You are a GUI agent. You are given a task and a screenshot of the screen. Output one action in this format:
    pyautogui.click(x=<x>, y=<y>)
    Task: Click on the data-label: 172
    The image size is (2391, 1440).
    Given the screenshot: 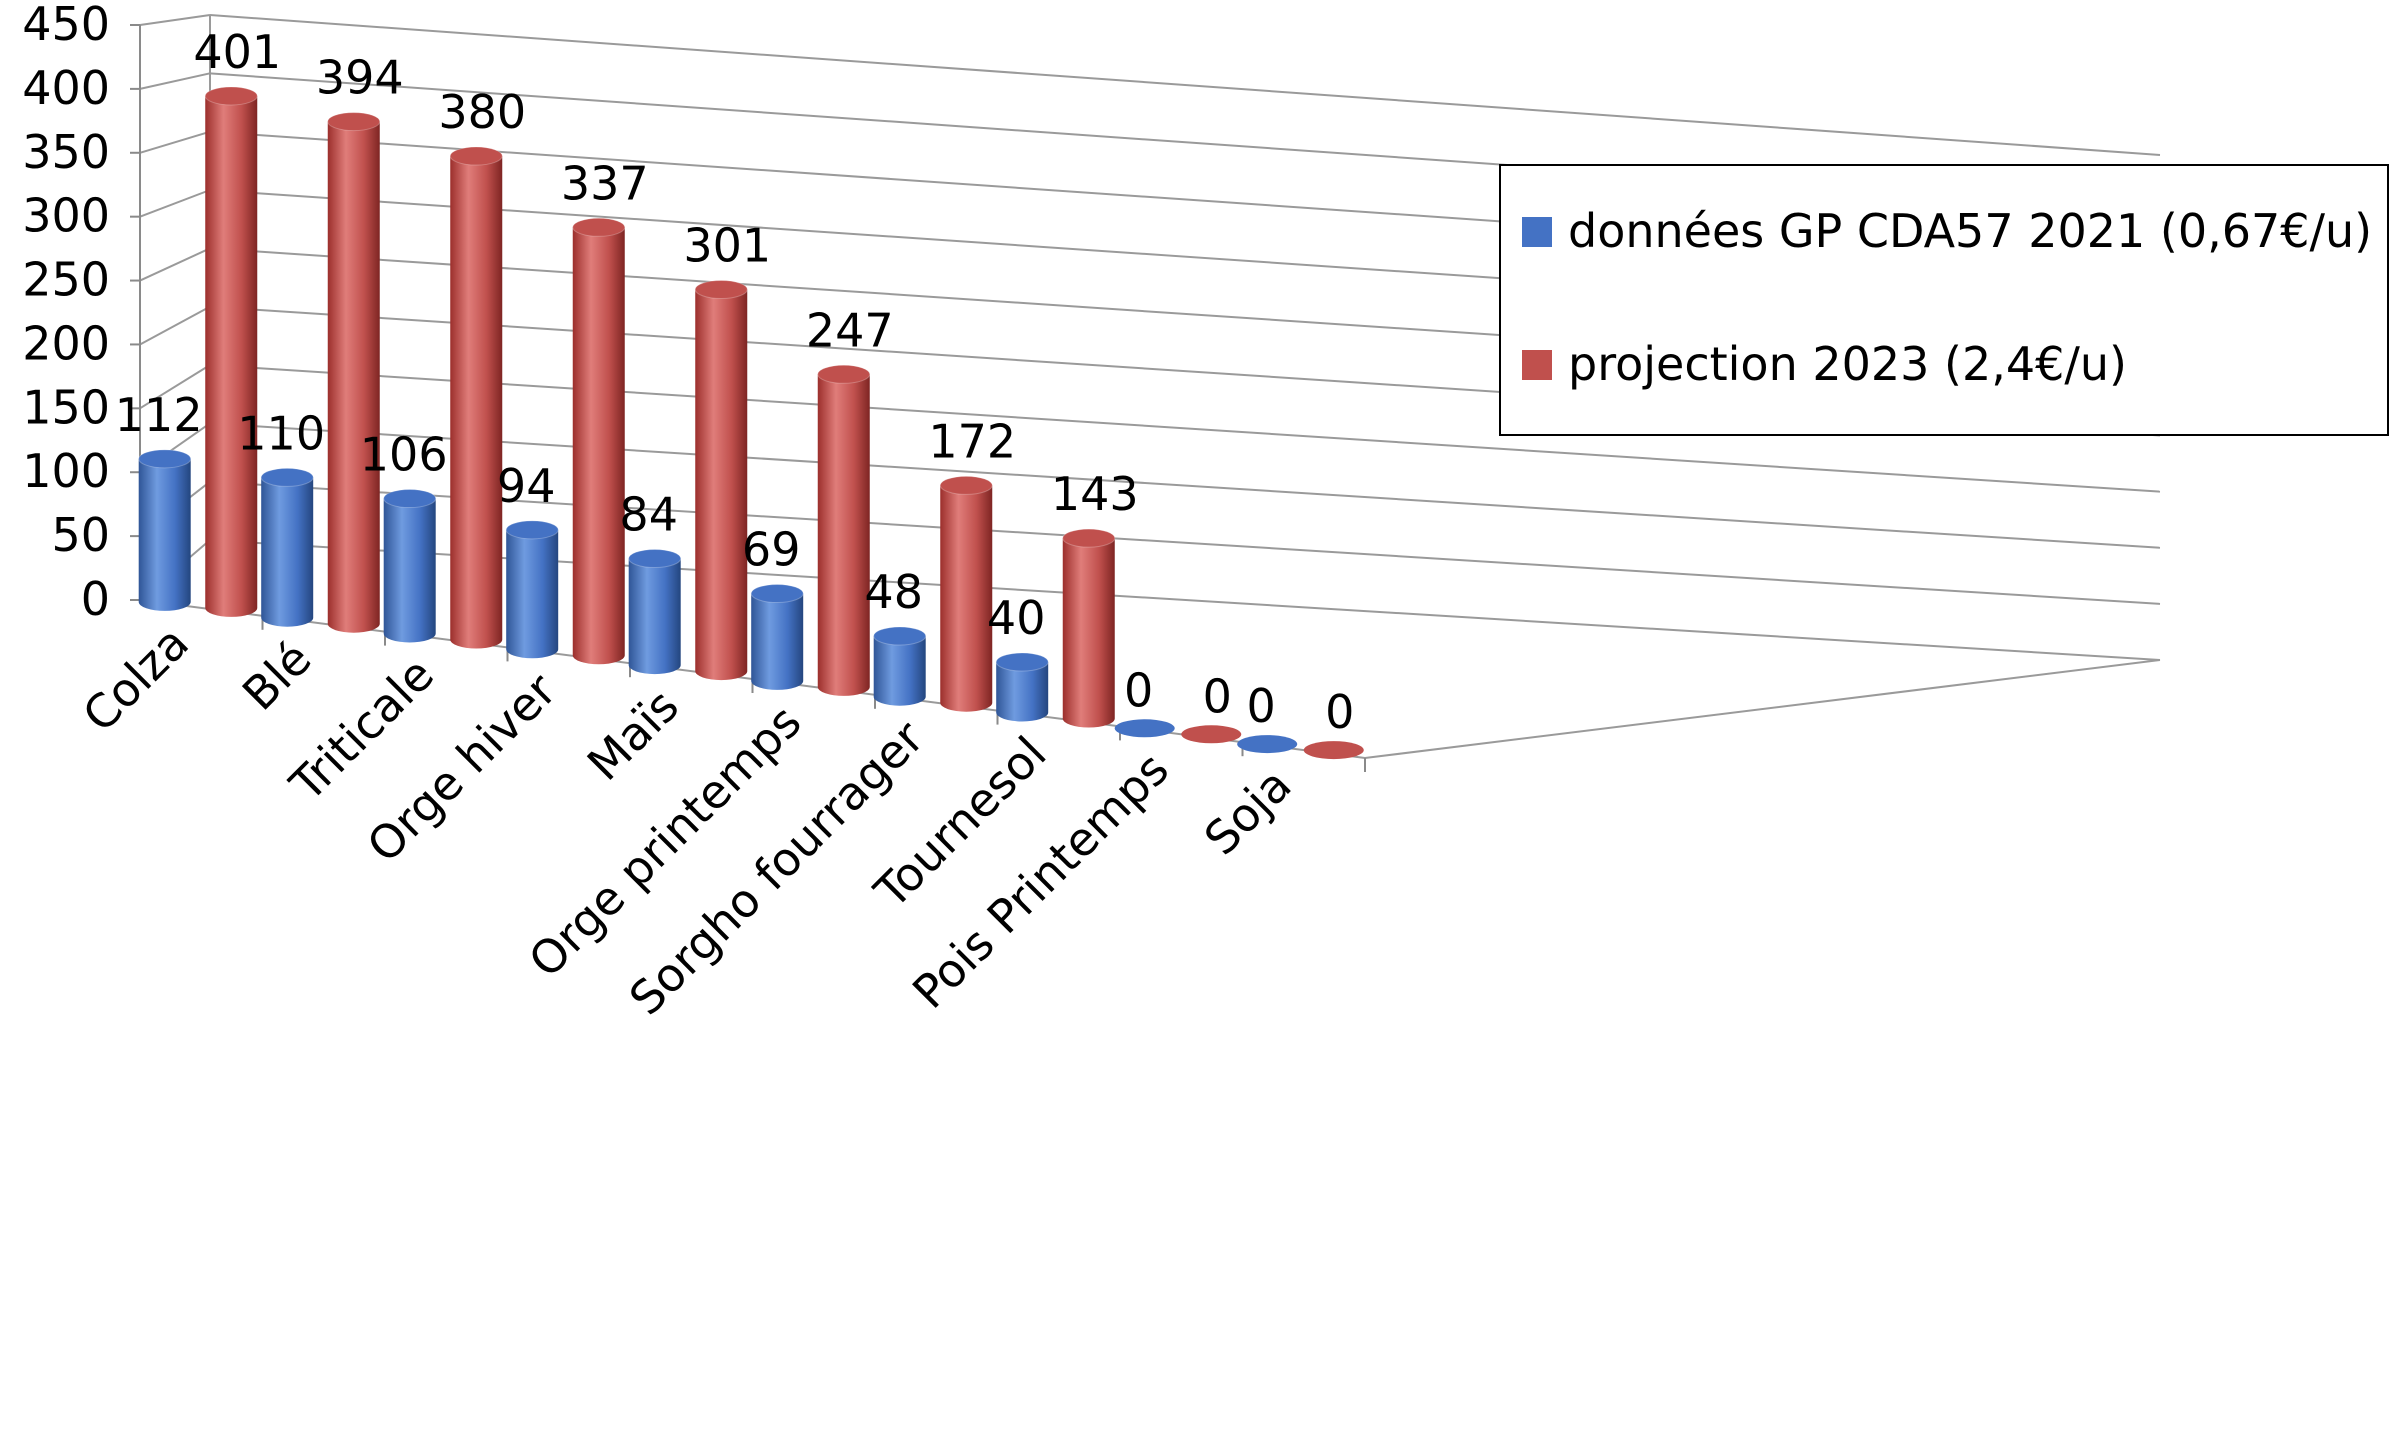 What is the action you would take?
    pyautogui.click(x=972, y=441)
    